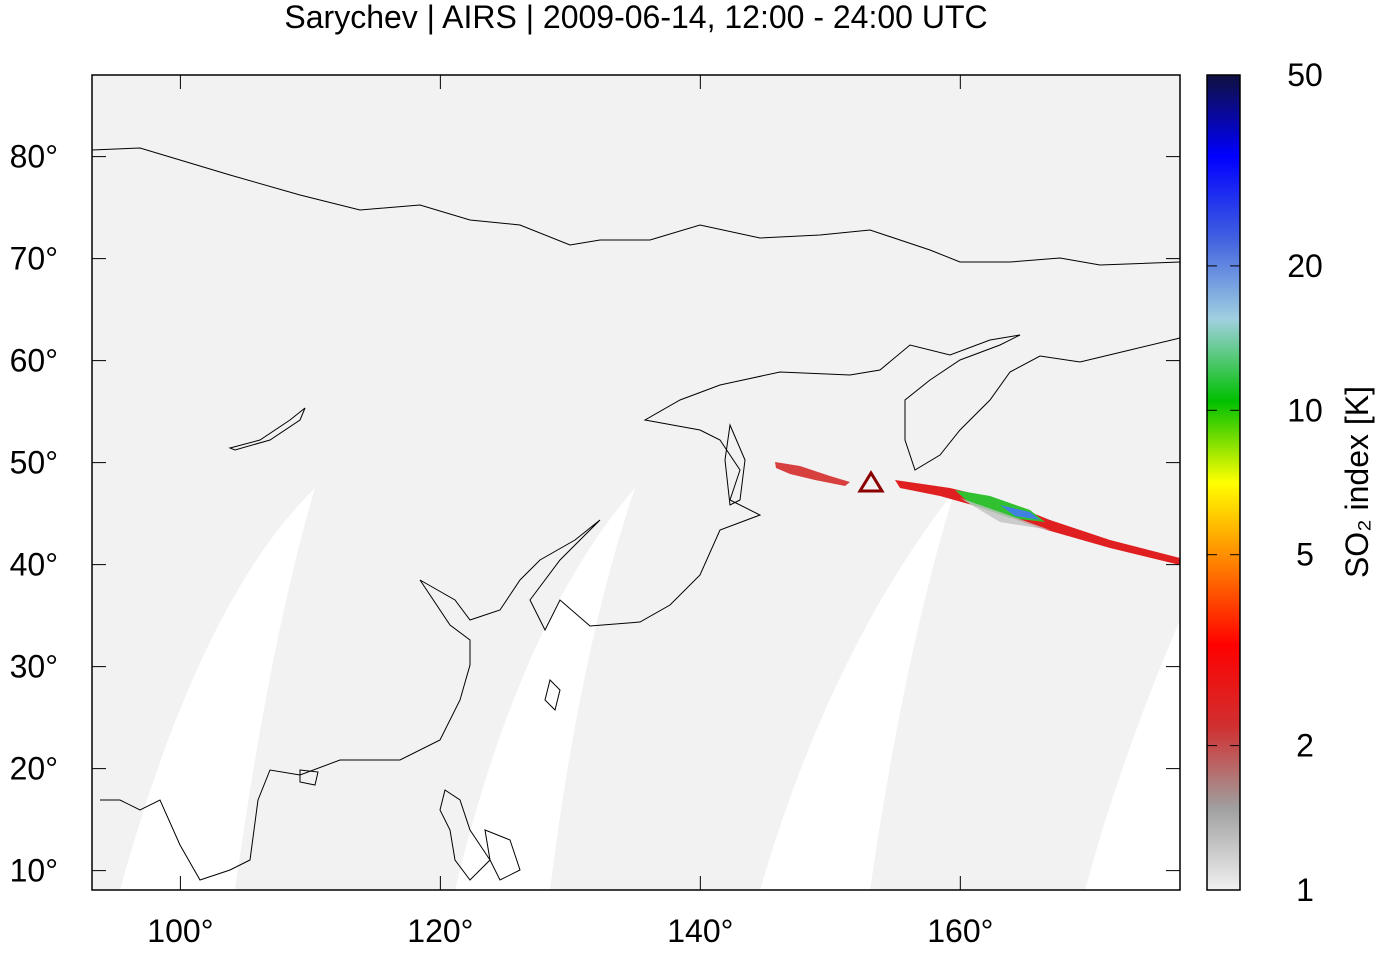  I want to click on x-tick-label: 160°, so click(960, 931).